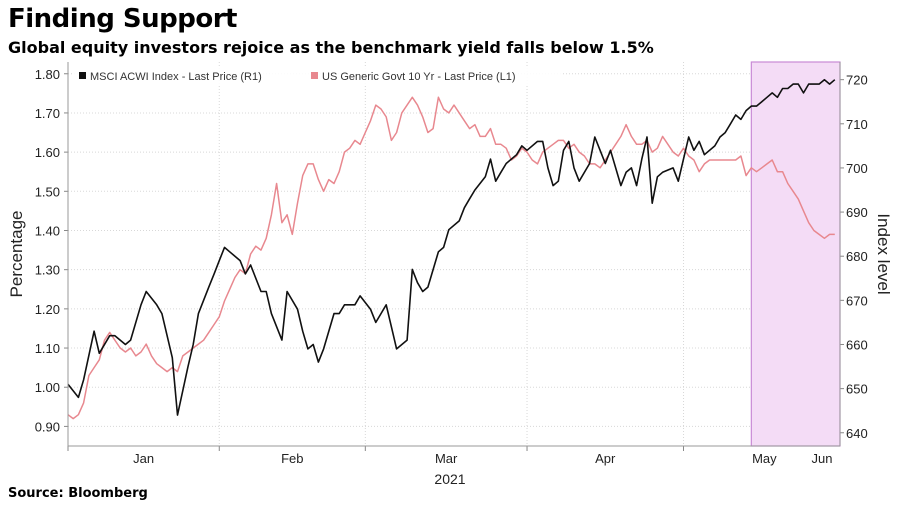 The width and height of the screenshot is (900, 507). Describe the element at coordinates (857, 212) in the screenshot. I see `right-tick-label: 690` at that location.